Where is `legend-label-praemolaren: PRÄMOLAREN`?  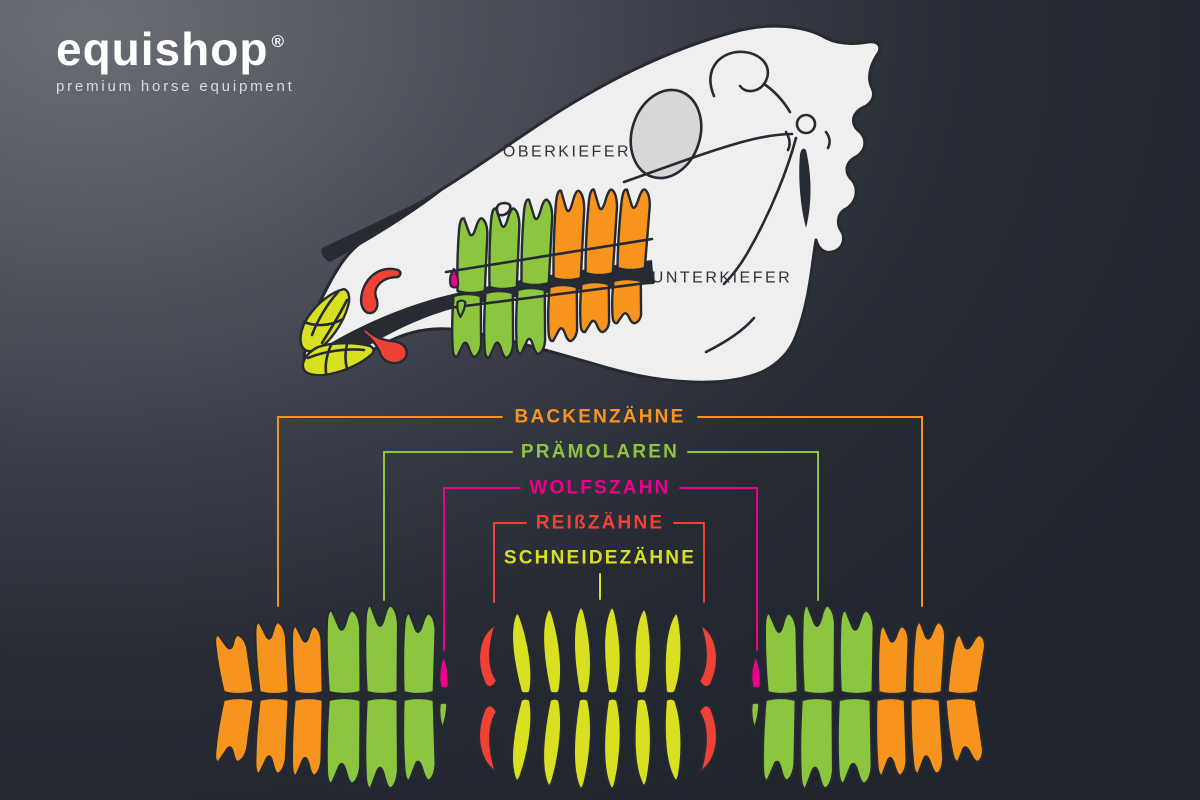
legend-label-praemolaren: PRÄMOLAREN is located at coordinates (600, 452).